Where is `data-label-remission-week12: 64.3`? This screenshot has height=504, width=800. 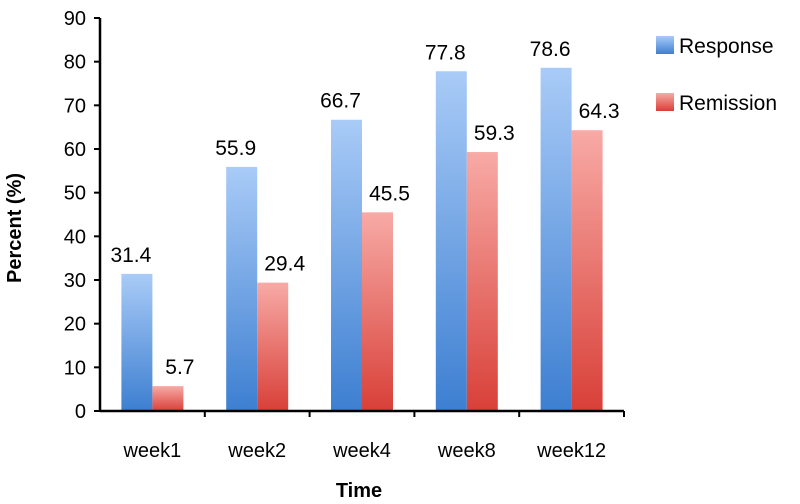 data-label-remission-week12: 64.3 is located at coordinates (599, 111).